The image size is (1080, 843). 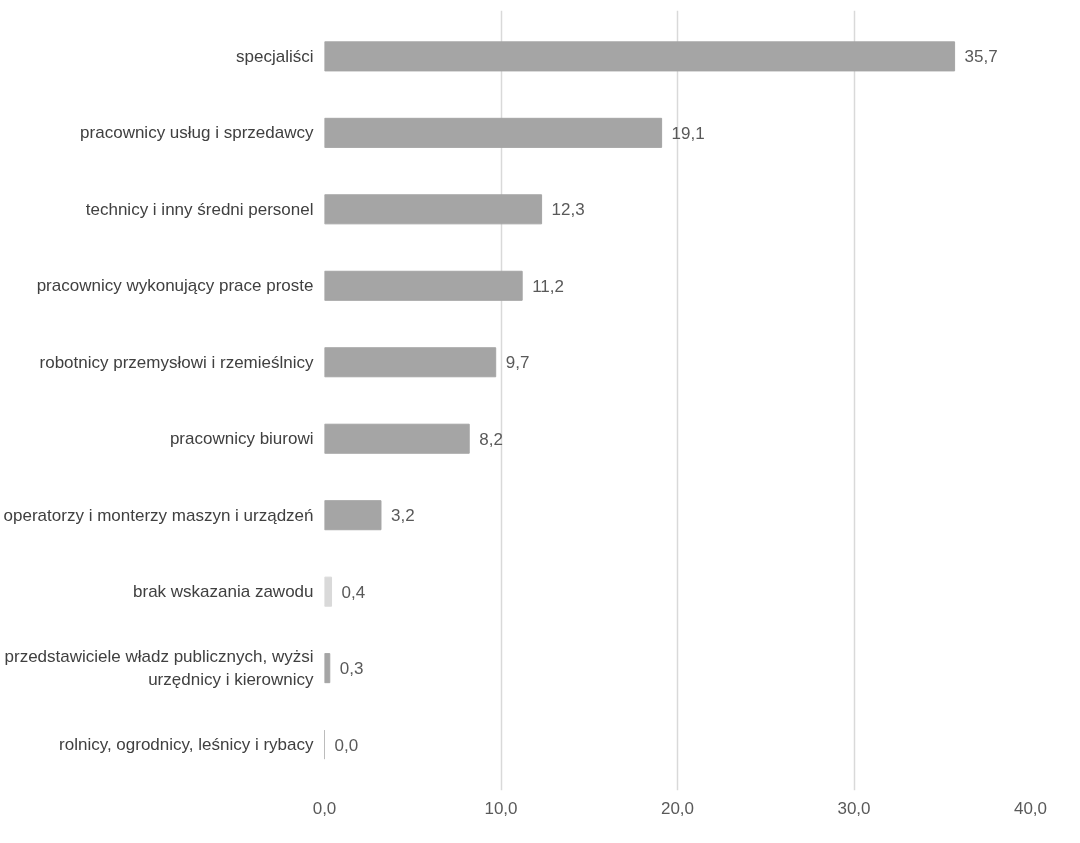 What do you see at coordinates (402, 516) in the screenshot?
I see `data-label: 3,2` at bounding box center [402, 516].